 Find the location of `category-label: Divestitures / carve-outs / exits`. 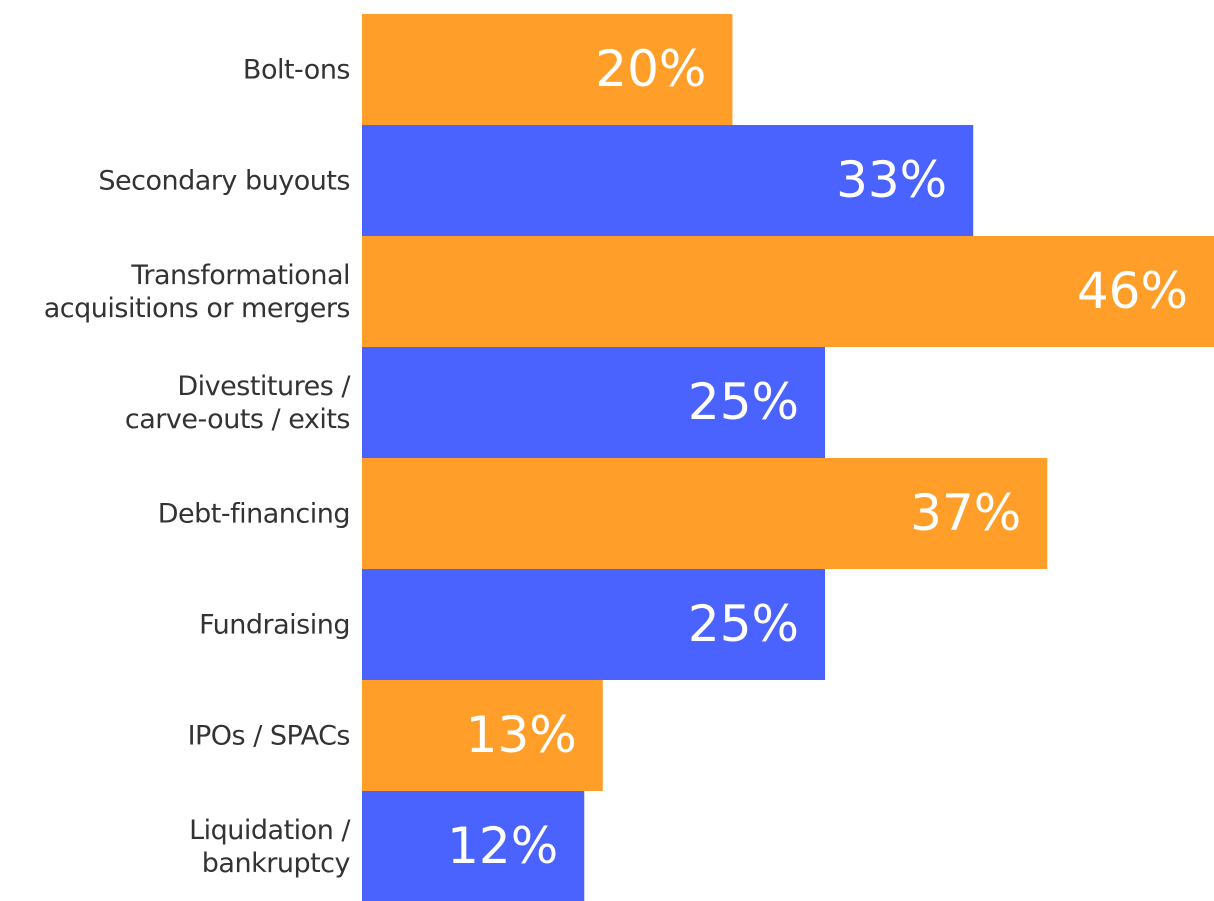

category-label: Divestitures / carve-outs / exits is located at coordinates (237, 402).